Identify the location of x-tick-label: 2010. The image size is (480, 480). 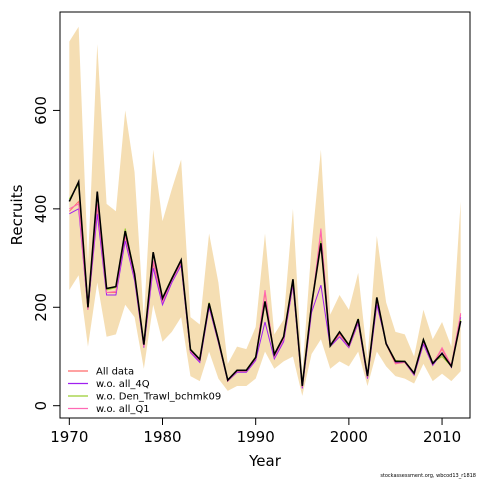
(442, 437).